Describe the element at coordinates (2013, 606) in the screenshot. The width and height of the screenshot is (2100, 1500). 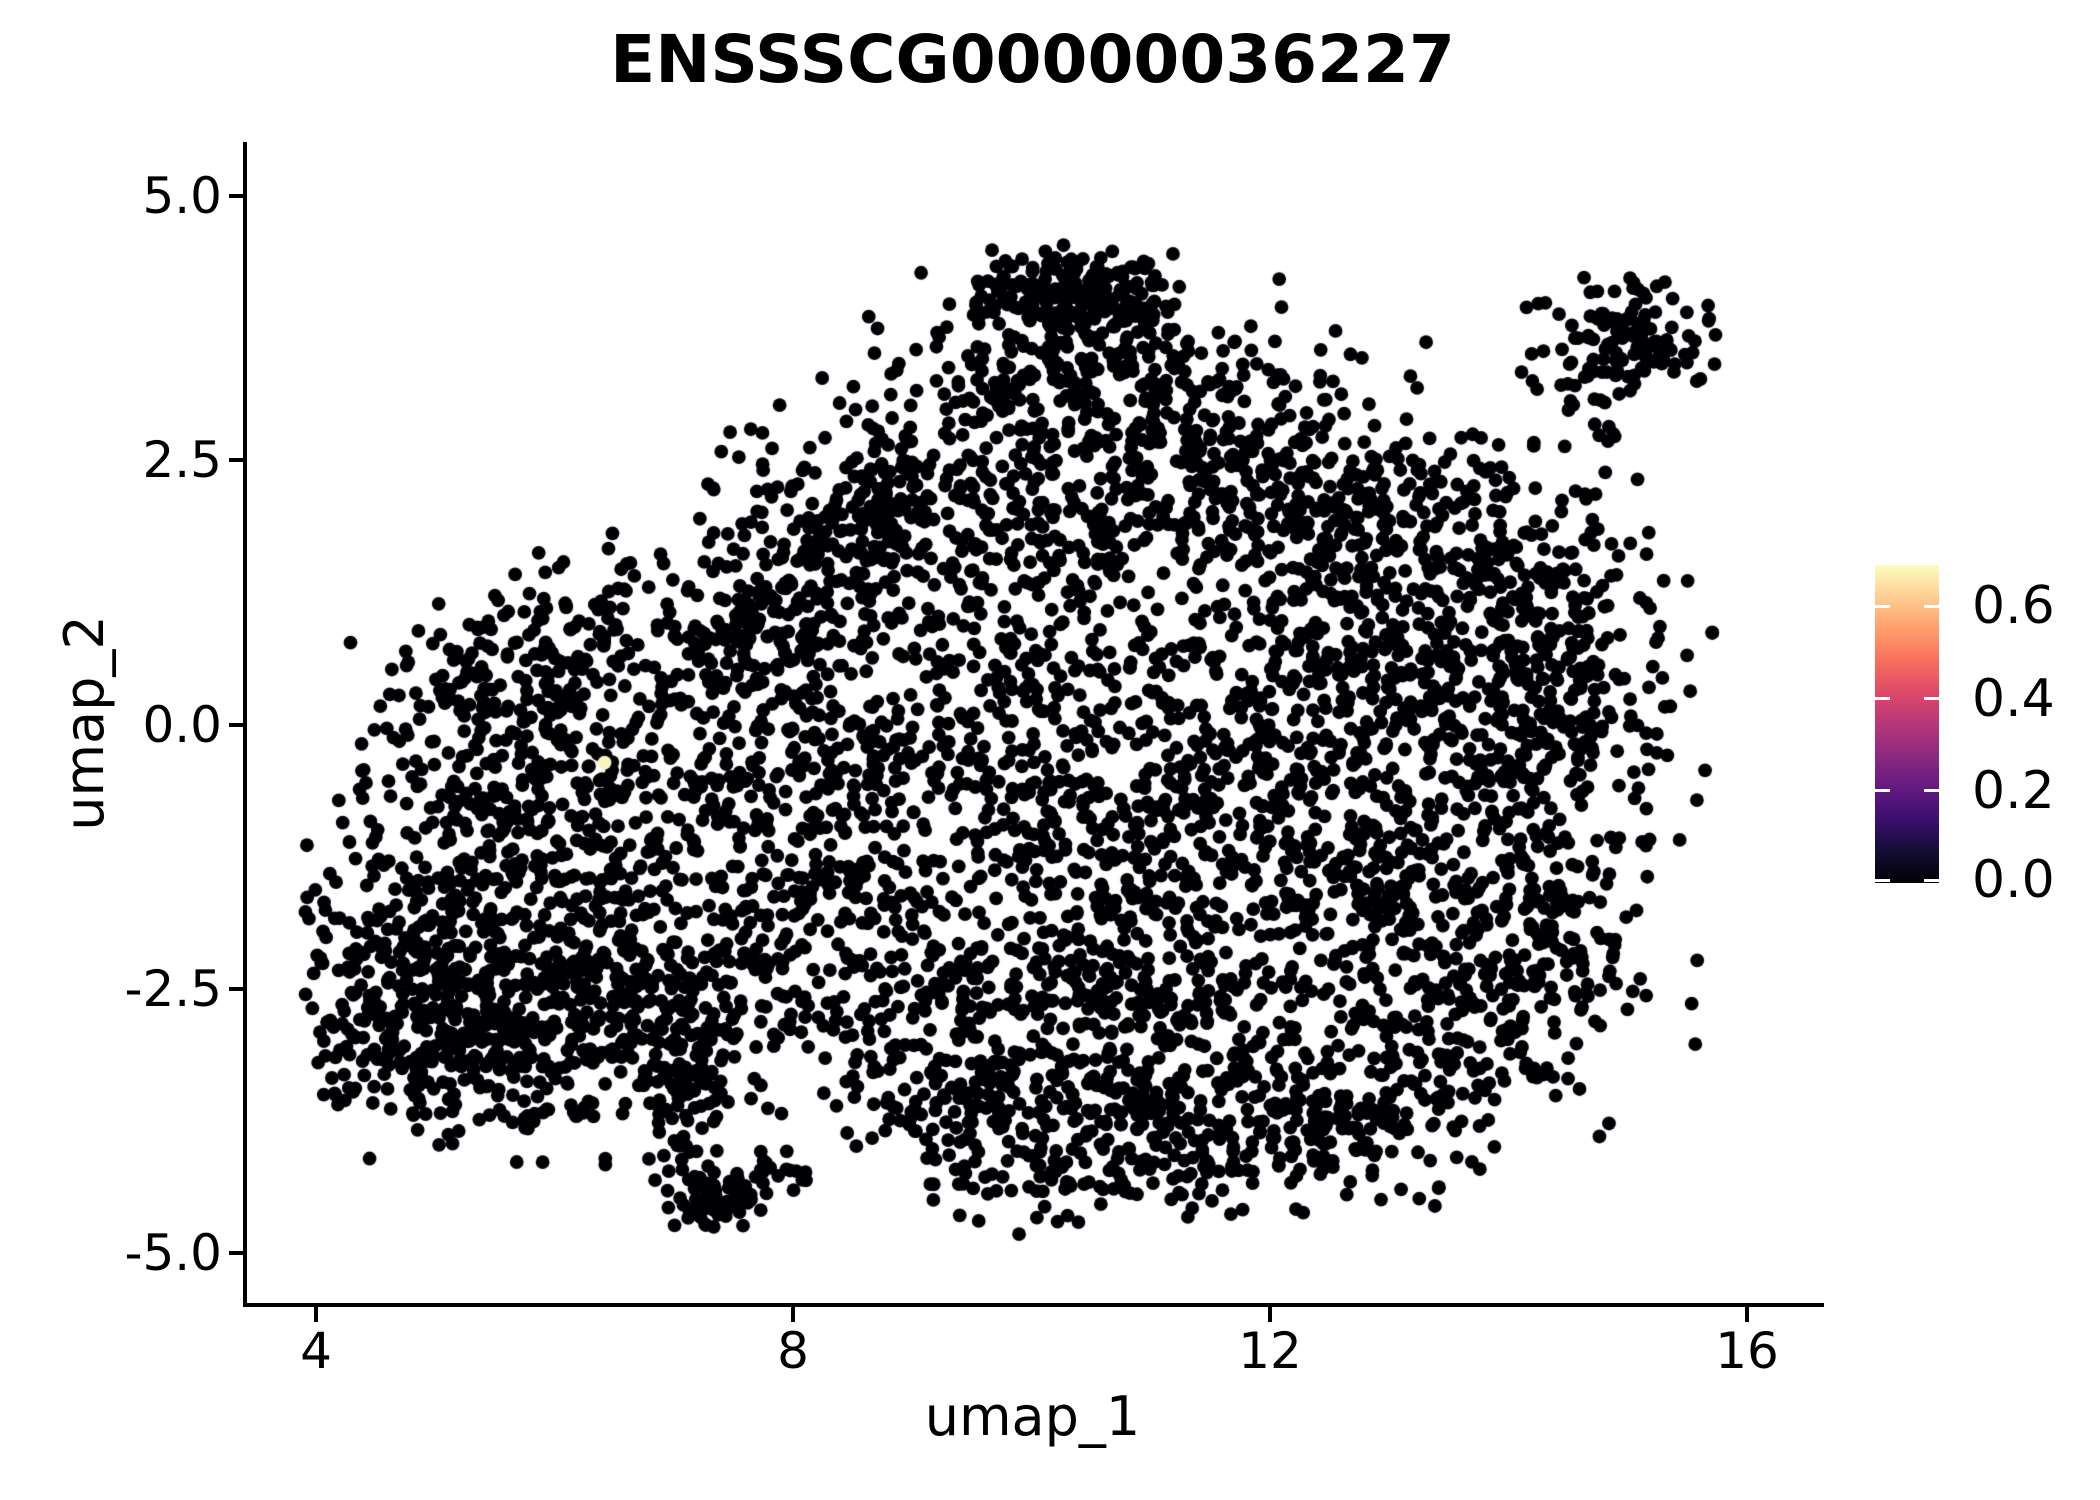
I see `colorbar-tick-label: 0.6` at that location.